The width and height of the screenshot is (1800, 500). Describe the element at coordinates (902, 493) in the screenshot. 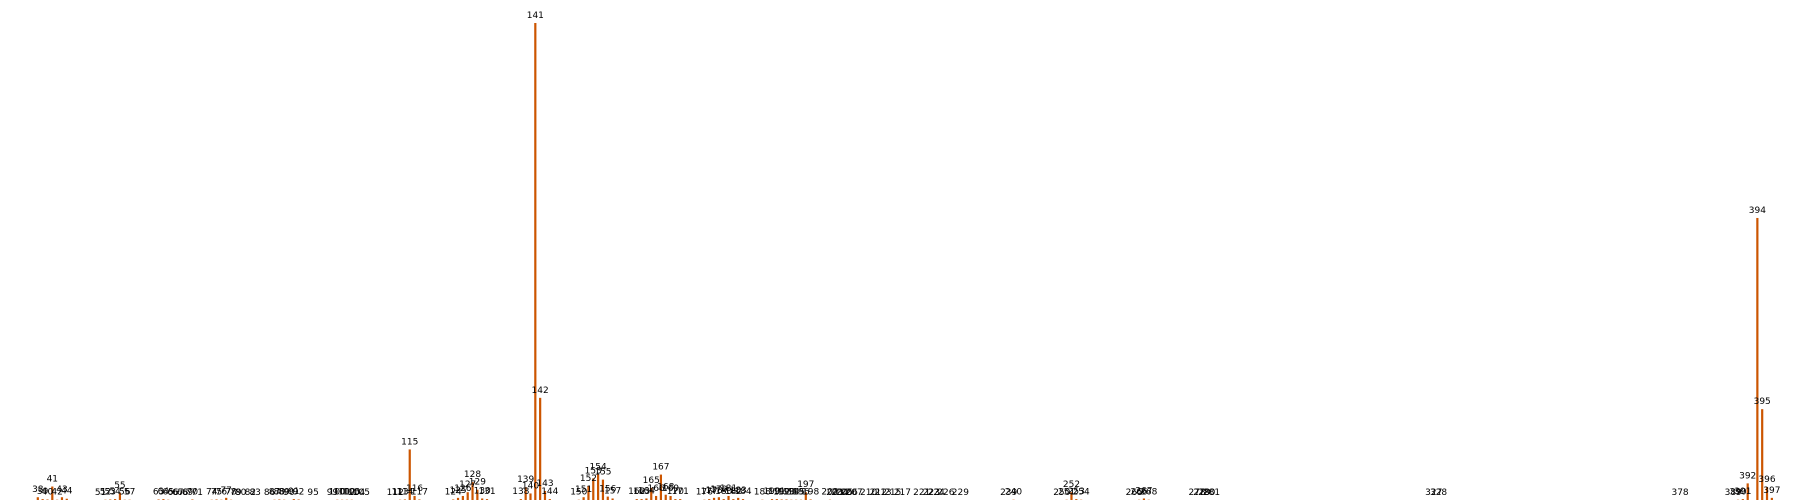

I see `bar-label-217: 217` at that location.